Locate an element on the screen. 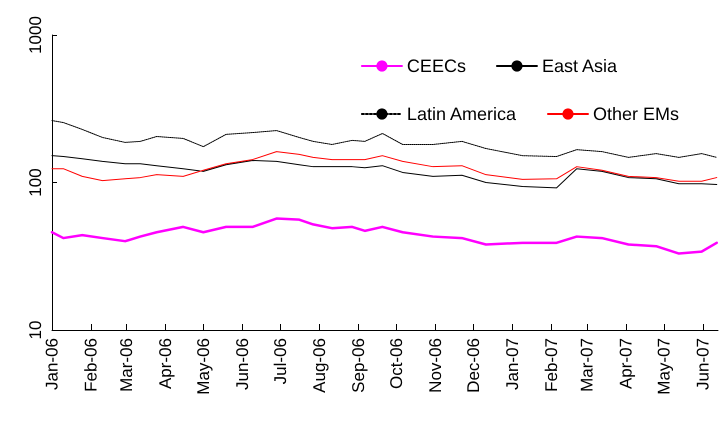 This screenshot has width=719, height=428. x-tick-label: Sep-06 is located at coordinates (358, 365).